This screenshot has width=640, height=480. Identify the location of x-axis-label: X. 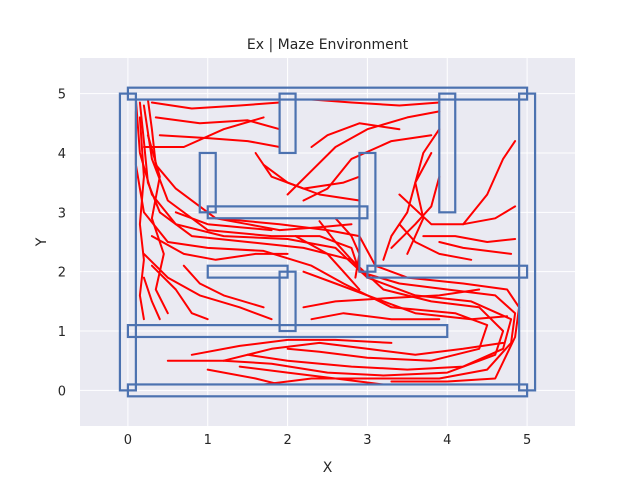
(328, 468).